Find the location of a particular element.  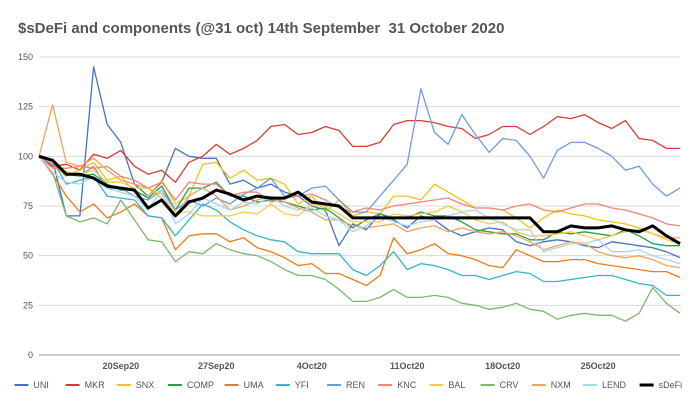

x-tick-label: 25Oct20 is located at coordinates (598, 366).